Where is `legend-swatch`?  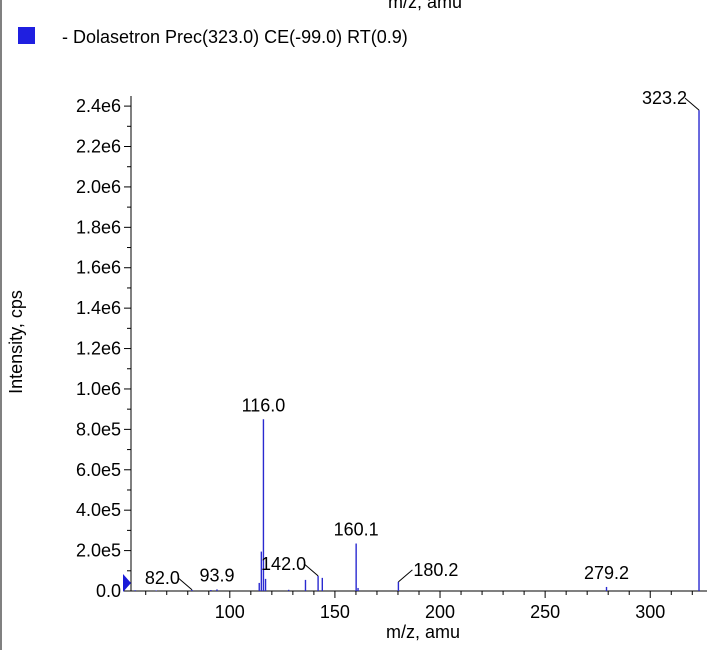
legend-swatch is located at coordinates (26, 35).